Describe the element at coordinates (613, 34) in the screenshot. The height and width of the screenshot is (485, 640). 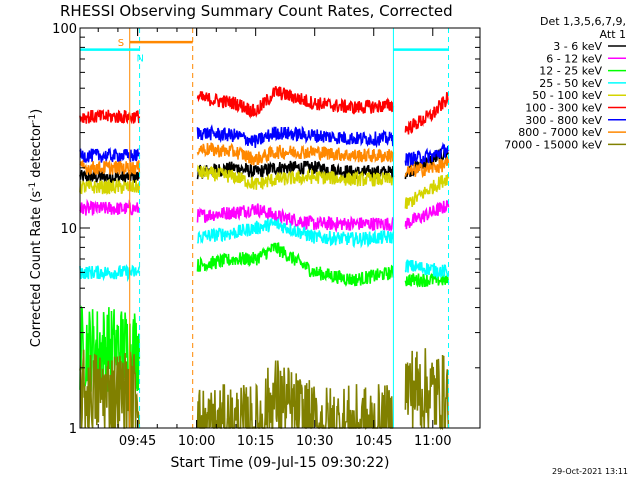
I see `legend-header-line-2: Att 1` at that location.